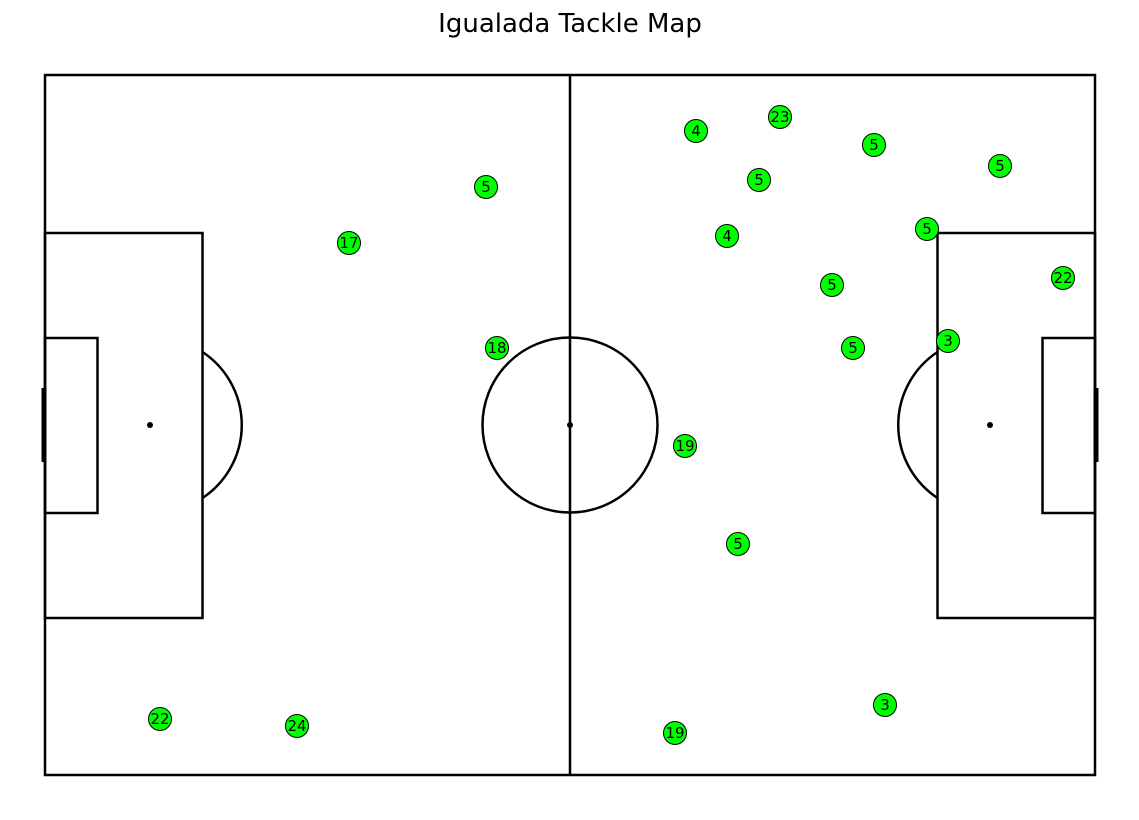  I want to click on tackle-player-number: 17, so click(348, 243).